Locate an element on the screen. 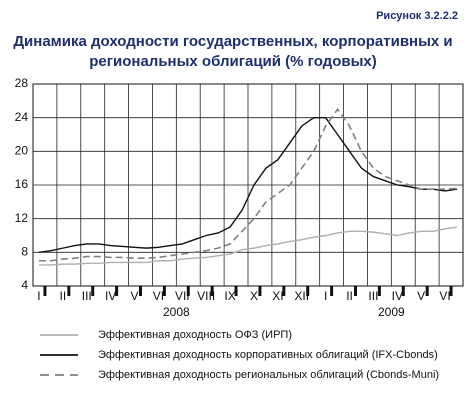 This screenshot has width=466, height=402. x-tick-label: VII is located at coordinates (182, 296).